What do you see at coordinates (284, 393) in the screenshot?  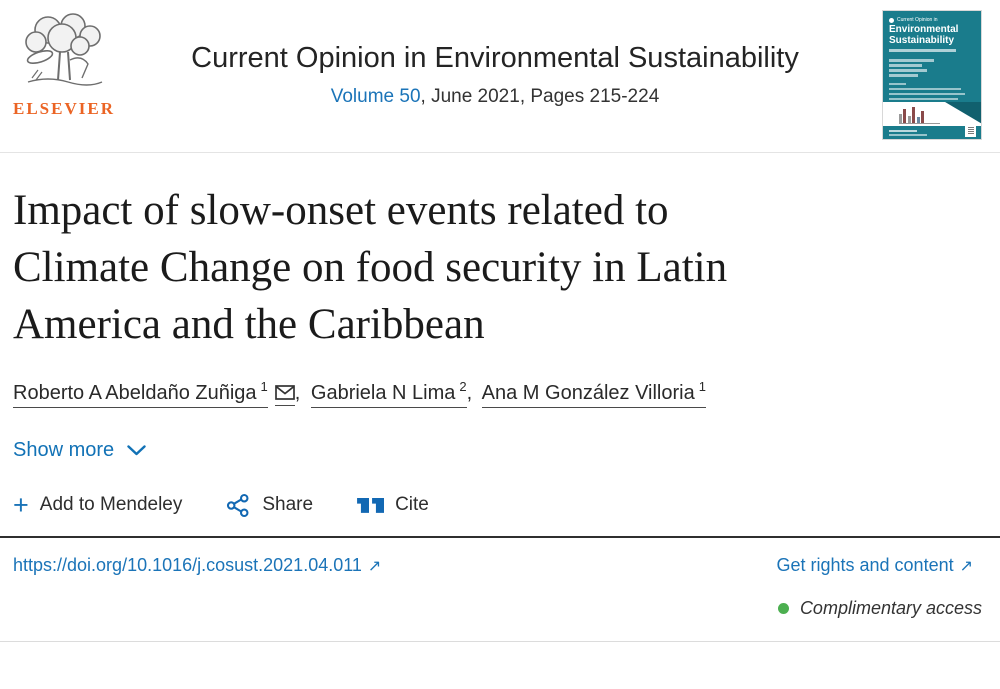 I see `corresponding-author-email-icon` at bounding box center [284, 393].